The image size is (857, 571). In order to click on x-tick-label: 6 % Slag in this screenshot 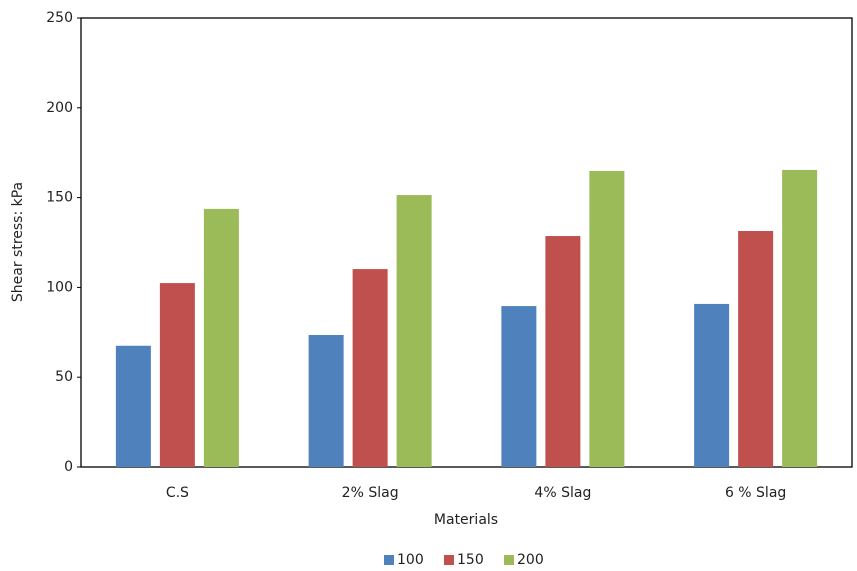, I will do `click(755, 493)`.